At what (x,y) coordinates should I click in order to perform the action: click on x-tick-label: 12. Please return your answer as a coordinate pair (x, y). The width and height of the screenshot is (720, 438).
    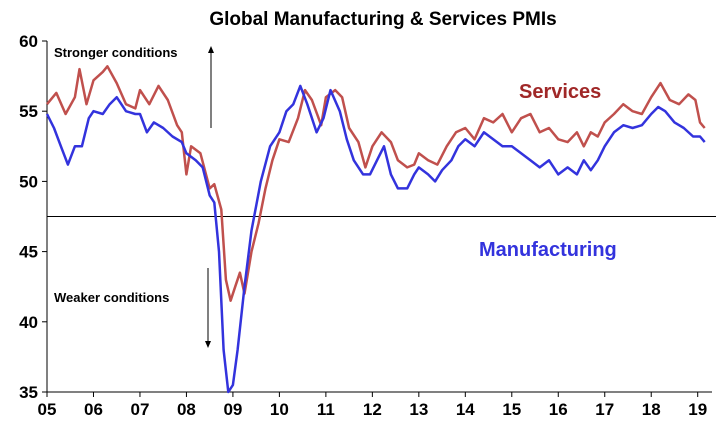
    Looking at the image, I should click on (372, 409).